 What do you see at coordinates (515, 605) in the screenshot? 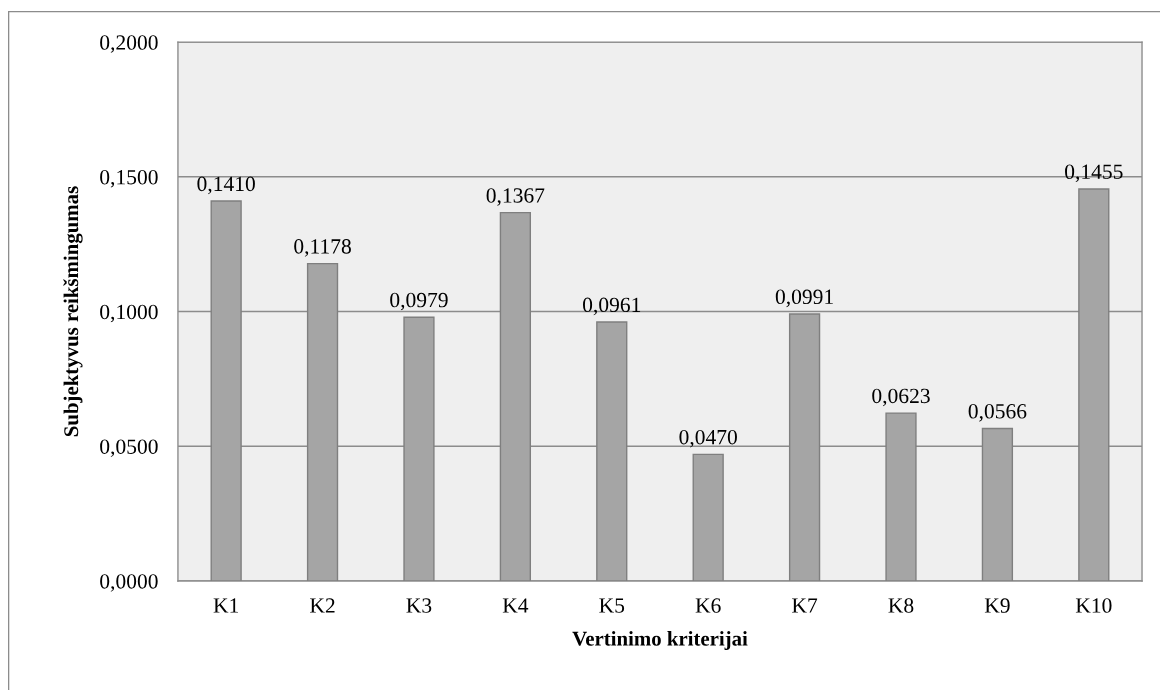
I see `x-tick-label: K4` at bounding box center [515, 605].